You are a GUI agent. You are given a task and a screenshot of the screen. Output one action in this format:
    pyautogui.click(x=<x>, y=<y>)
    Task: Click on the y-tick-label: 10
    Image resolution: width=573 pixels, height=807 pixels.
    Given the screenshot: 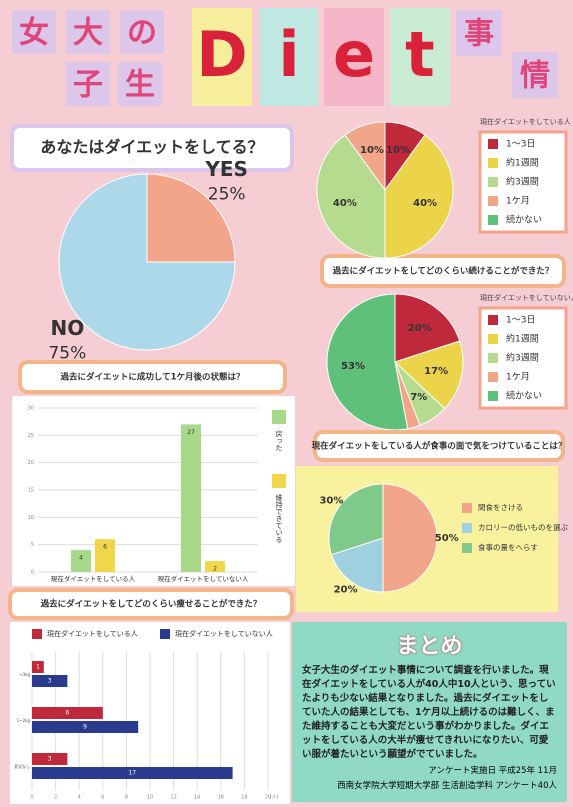 What is the action you would take?
    pyautogui.click(x=31, y=518)
    